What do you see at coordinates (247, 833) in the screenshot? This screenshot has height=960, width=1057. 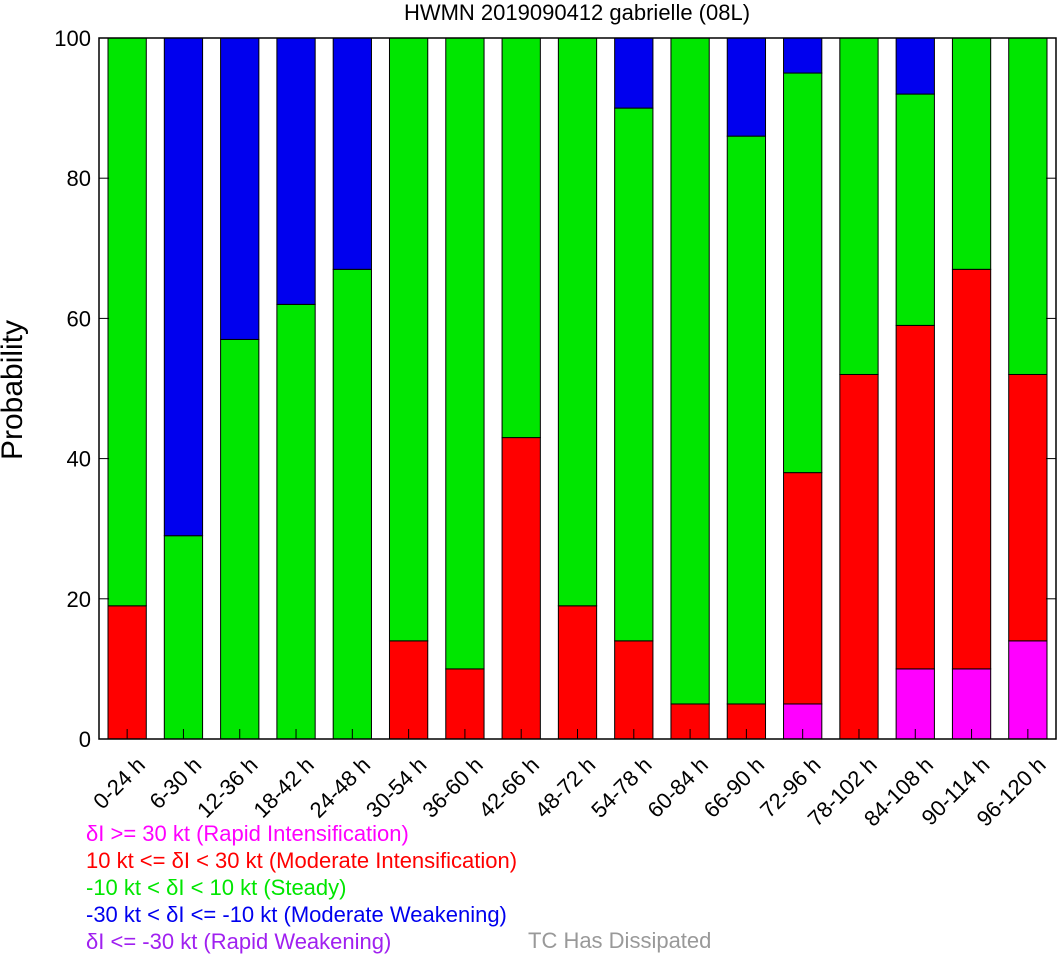 I see `legend-entry-rapid-intensification: δI >= 30 kt (Rapid Intensification)` at bounding box center [247, 833].